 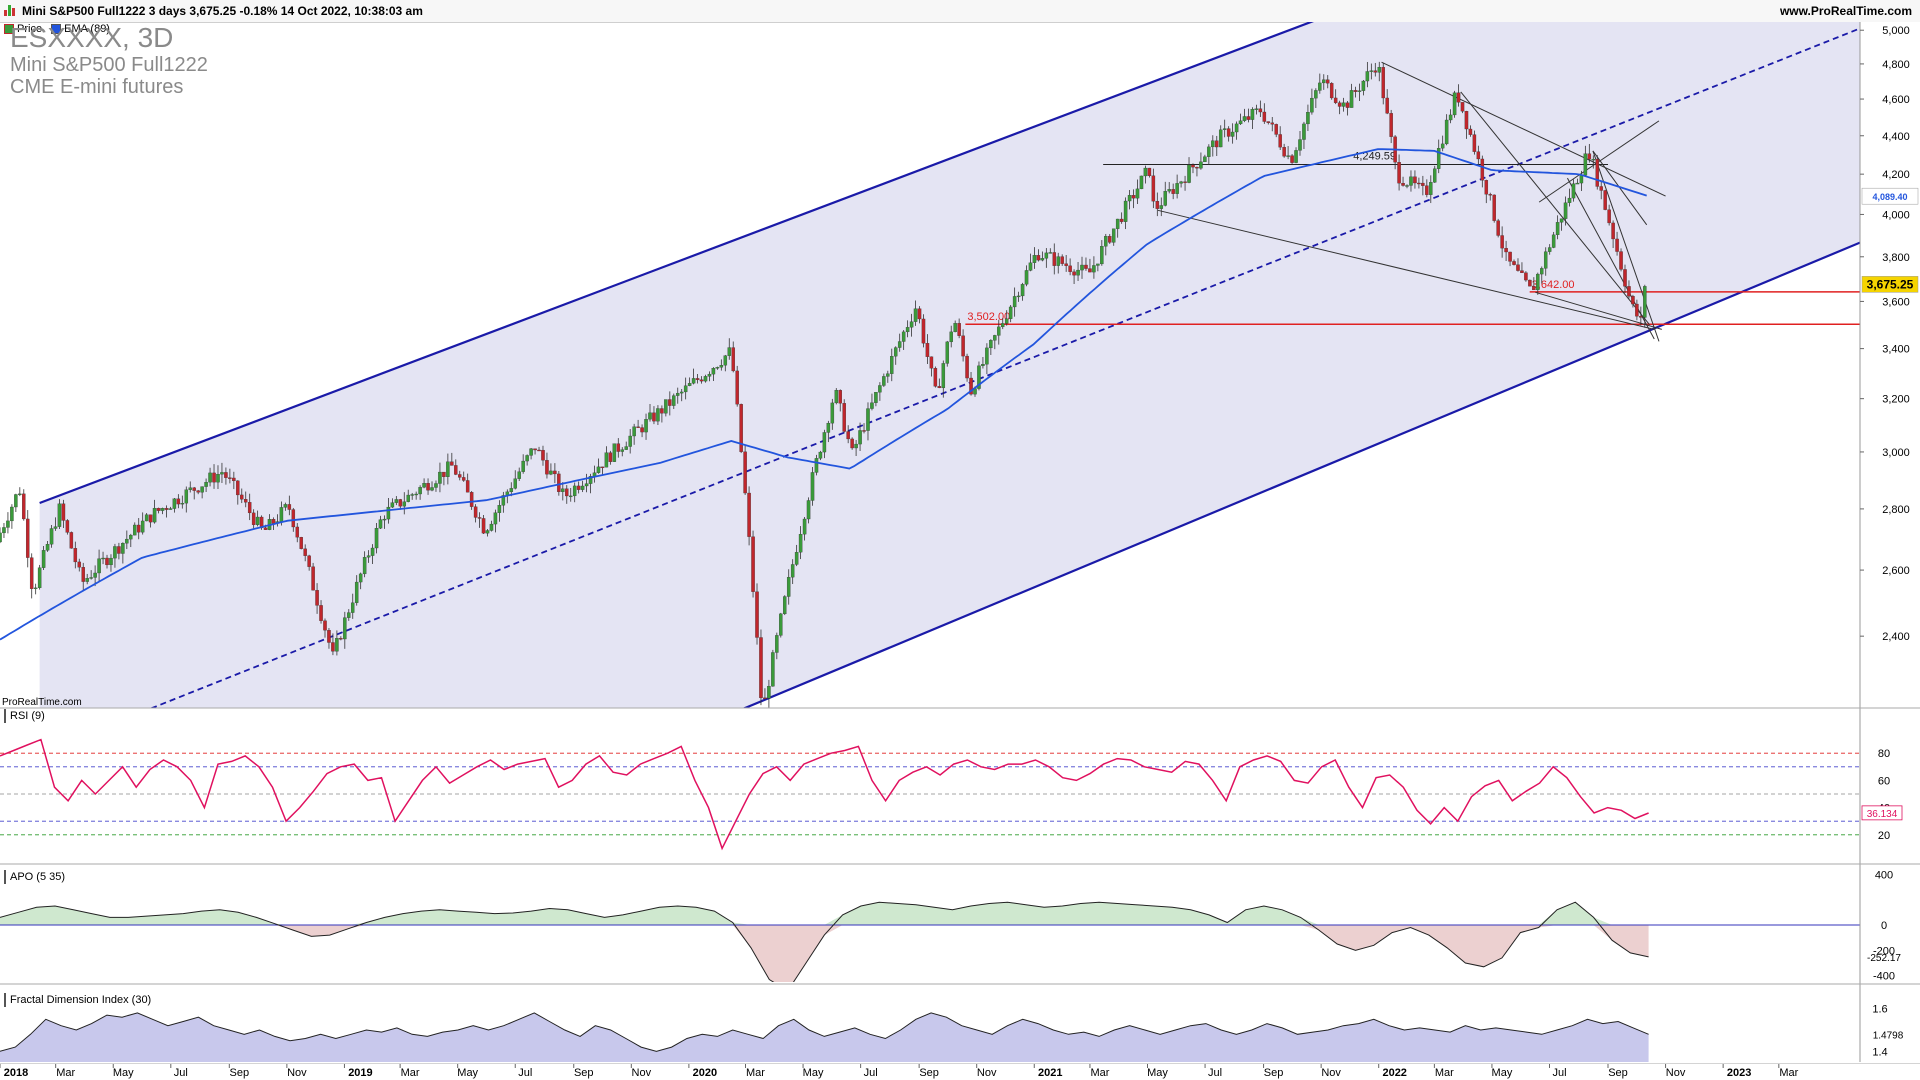 What do you see at coordinates (1896, 31) in the screenshot?
I see `price-tick-label: 5,000` at bounding box center [1896, 31].